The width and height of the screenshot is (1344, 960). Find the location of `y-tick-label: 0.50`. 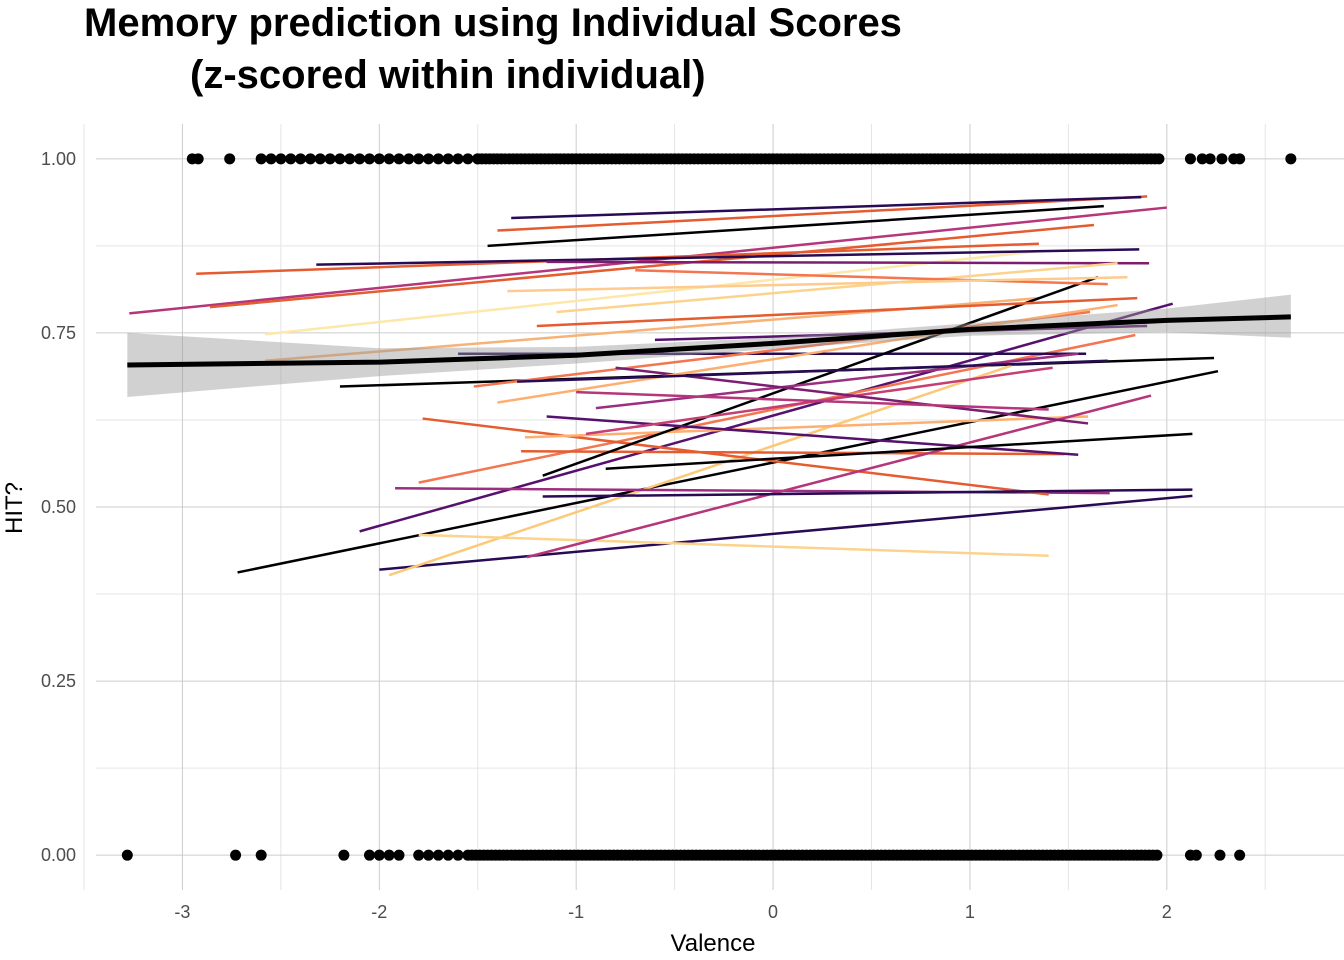

y-tick-label: 0.50 is located at coordinates (58, 507).